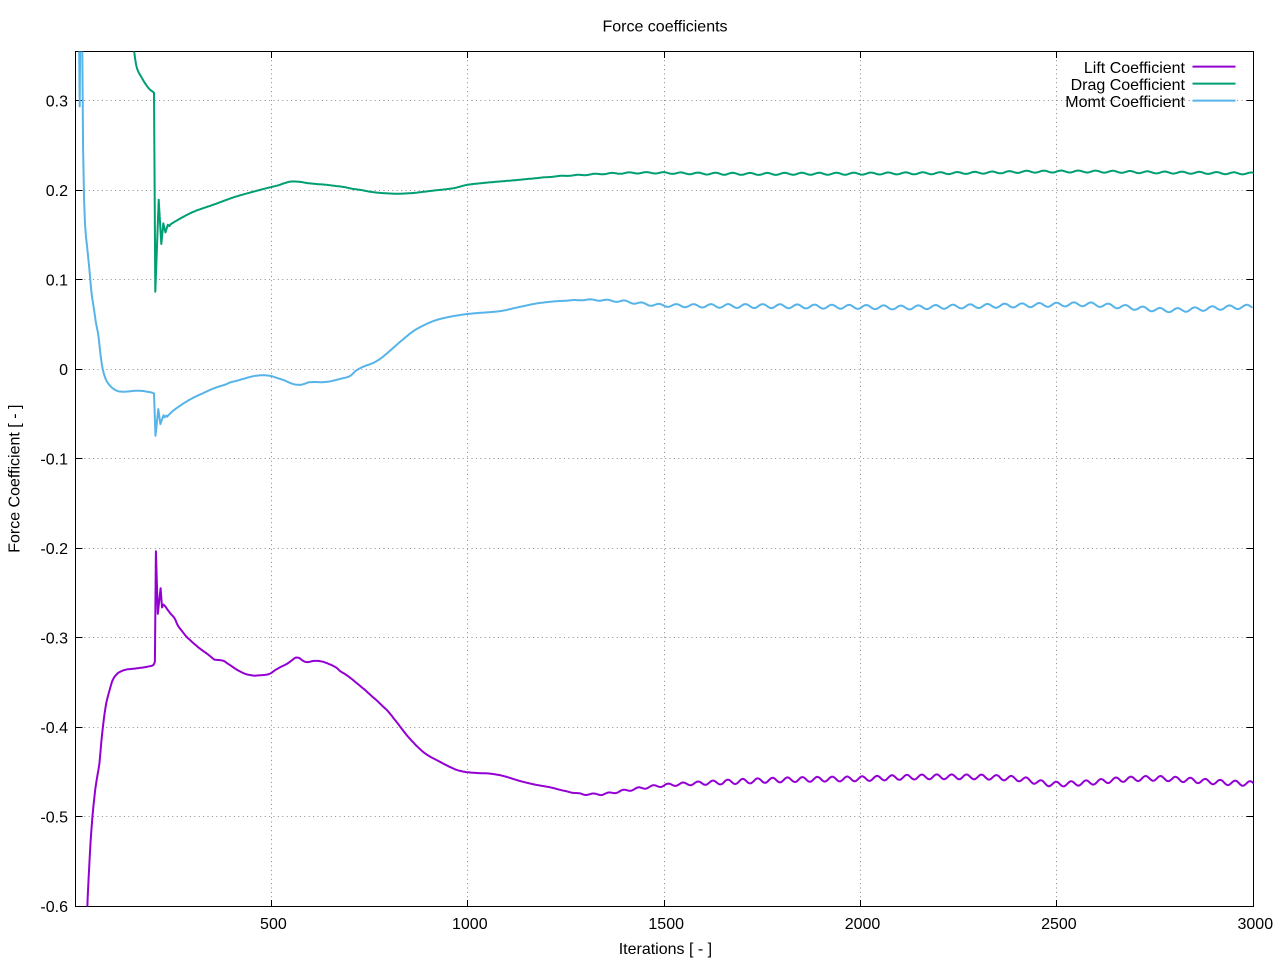  I want to click on svg-text: 1500, so click(666, 924).